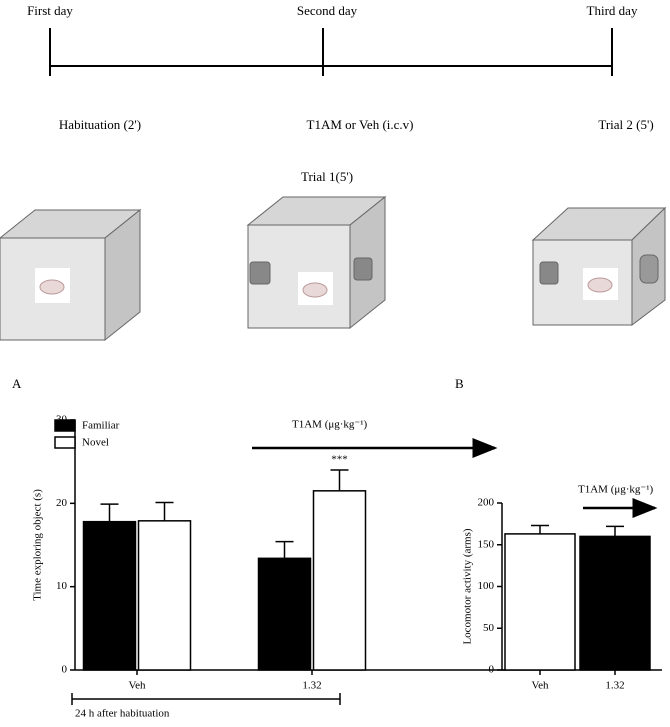 This screenshot has height=727, width=670. Describe the element at coordinates (625, 124) in the screenshot. I see `event-label: Trial 2 (5')` at that location.